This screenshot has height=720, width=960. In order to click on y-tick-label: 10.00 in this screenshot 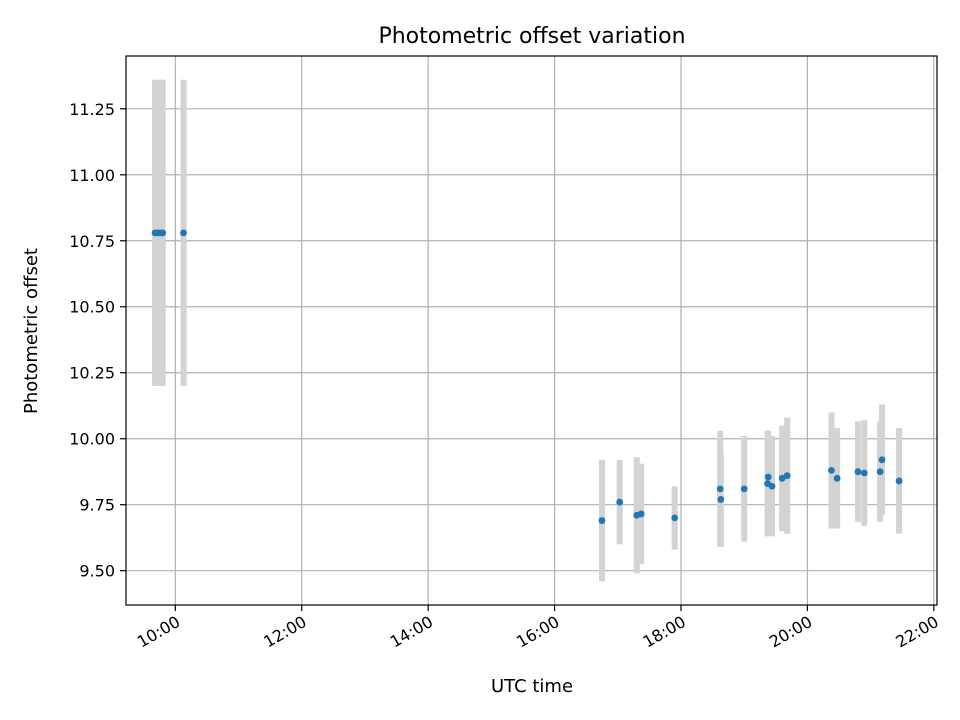, I will do `click(92, 439)`.